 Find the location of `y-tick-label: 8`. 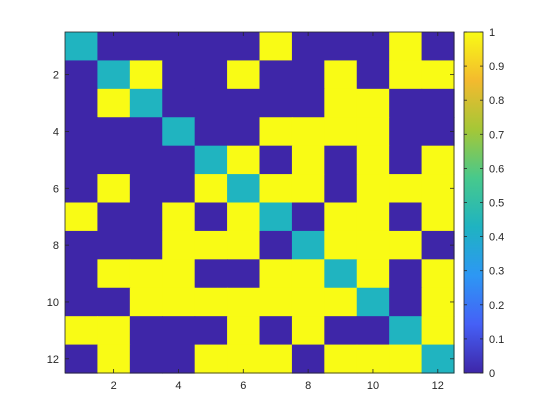

y-tick-label: 8 is located at coordinates (56, 246).